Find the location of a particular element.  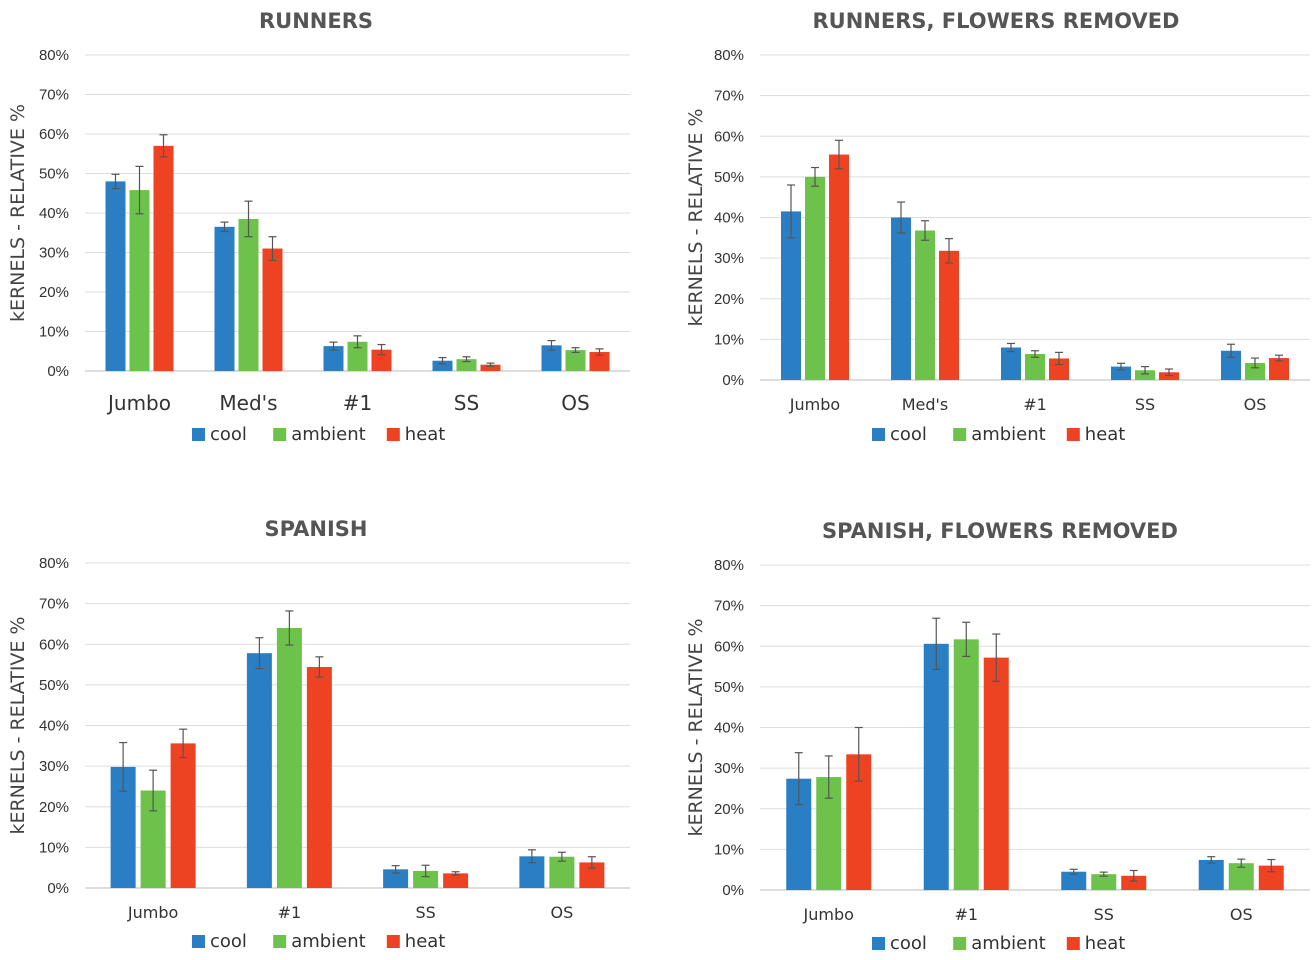

chart-title: RUNNERS, FLOWERS REMOVED is located at coordinates (996, 21).